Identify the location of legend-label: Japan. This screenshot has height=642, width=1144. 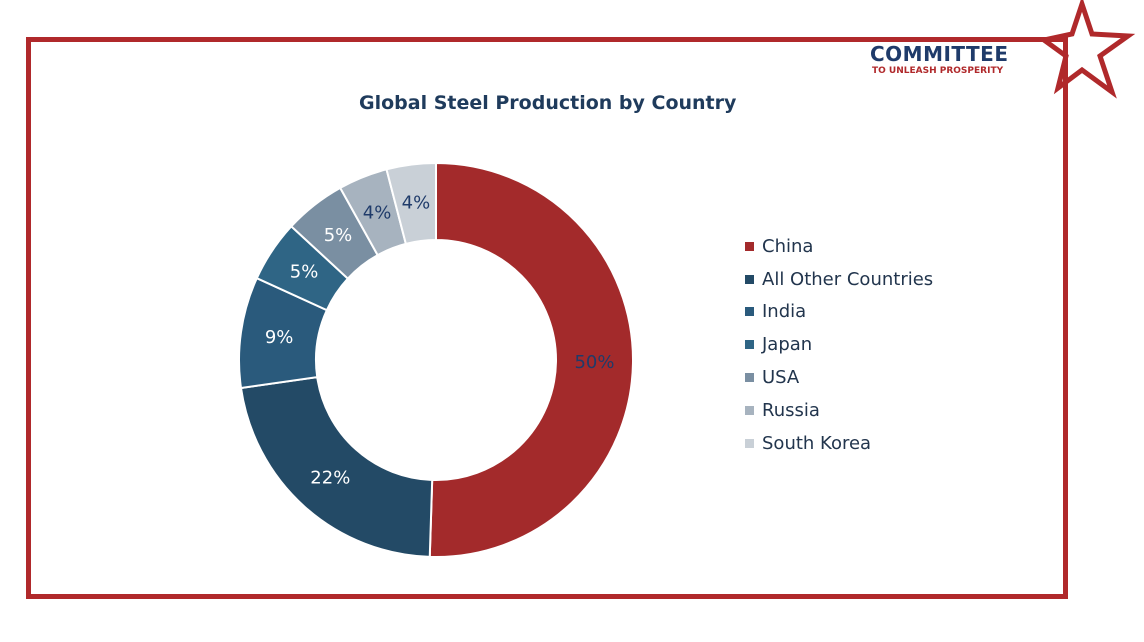
(787, 345).